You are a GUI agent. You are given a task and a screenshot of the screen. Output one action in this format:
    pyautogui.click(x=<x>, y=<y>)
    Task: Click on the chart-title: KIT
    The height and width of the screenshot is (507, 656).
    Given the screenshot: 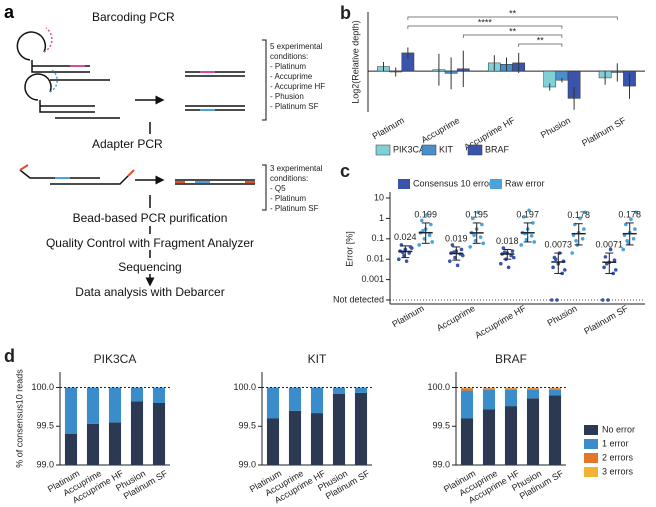 What is the action you would take?
    pyautogui.click(x=317, y=359)
    